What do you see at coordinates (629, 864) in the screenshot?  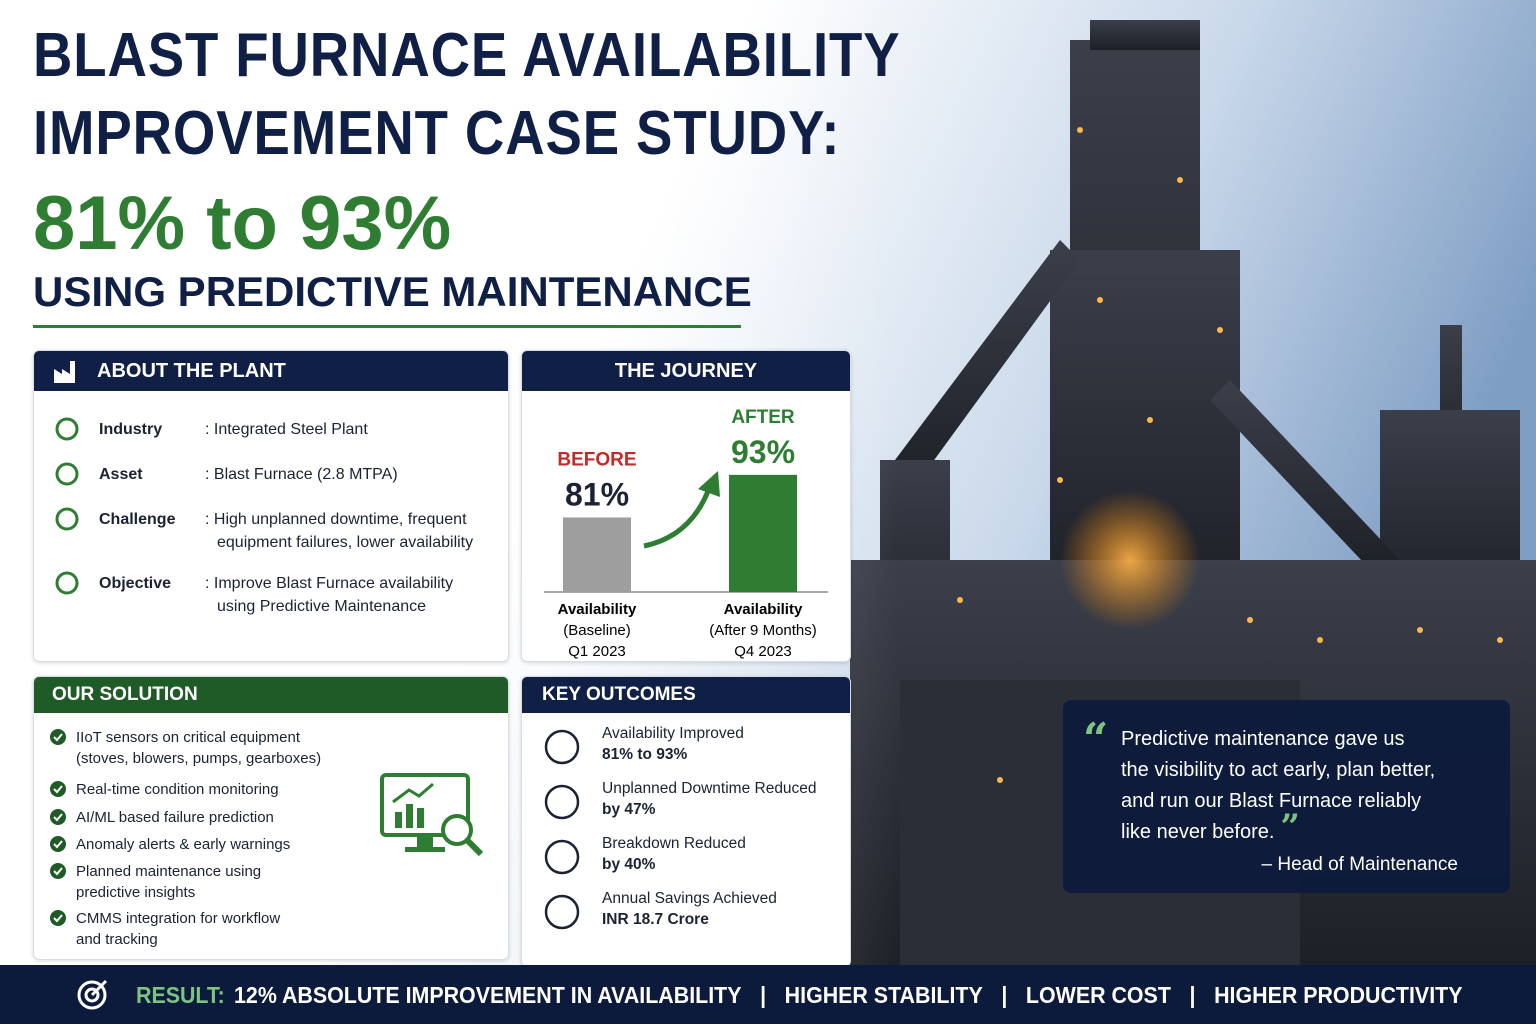 I see `outcome-value: by 40%` at bounding box center [629, 864].